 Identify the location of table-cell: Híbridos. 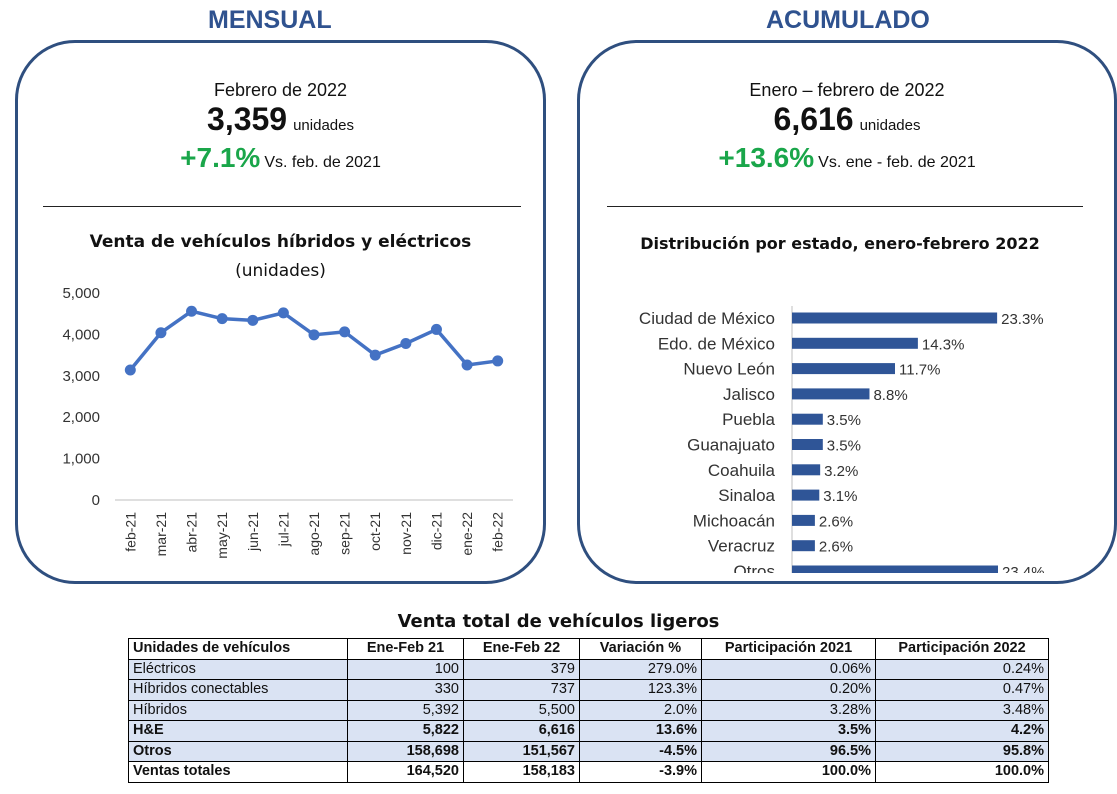
(238, 710).